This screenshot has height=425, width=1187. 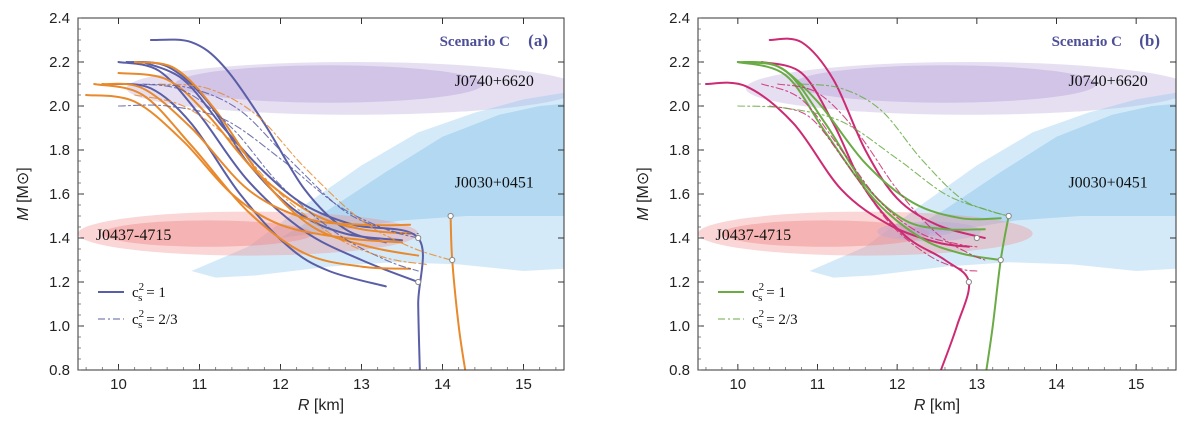 I want to click on panel-tag: (a), so click(x=538, y=40).